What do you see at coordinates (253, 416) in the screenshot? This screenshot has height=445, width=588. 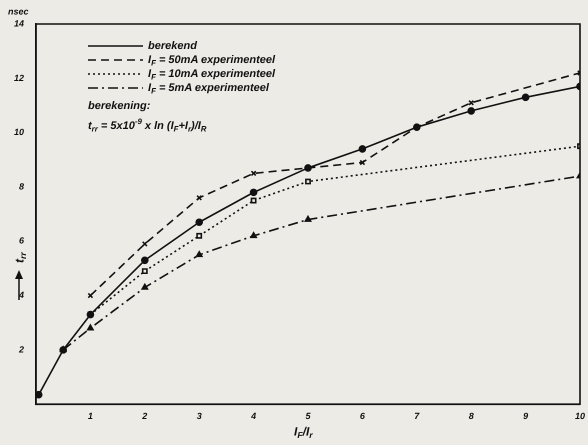 I see `x-tick-label: 4` at bounding box center [253, 416].